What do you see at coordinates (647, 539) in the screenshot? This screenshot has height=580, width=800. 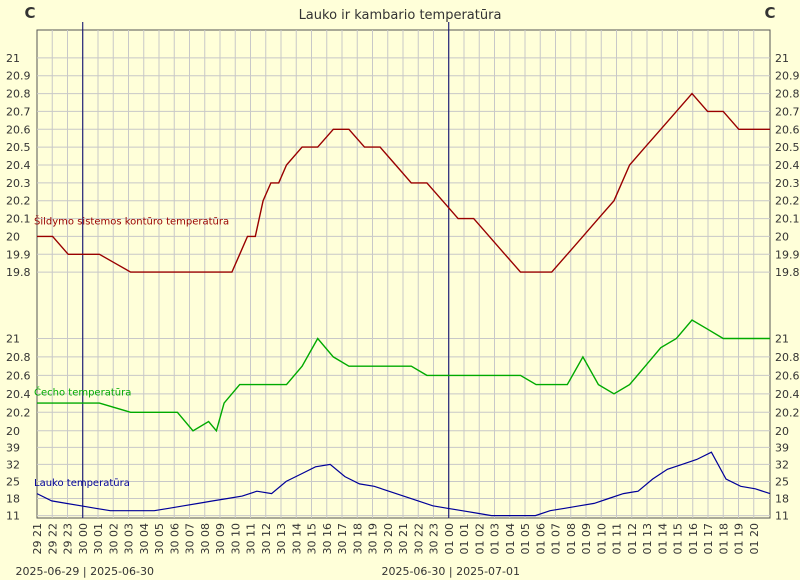 I see `x-tick-label: 01 13` at bounding box center [647, 539].